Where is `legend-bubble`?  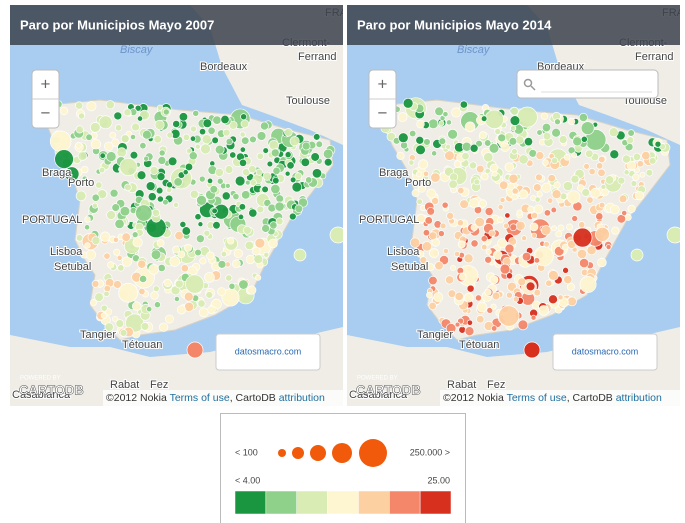
legend-bubble is located at coordinates (342, 453).